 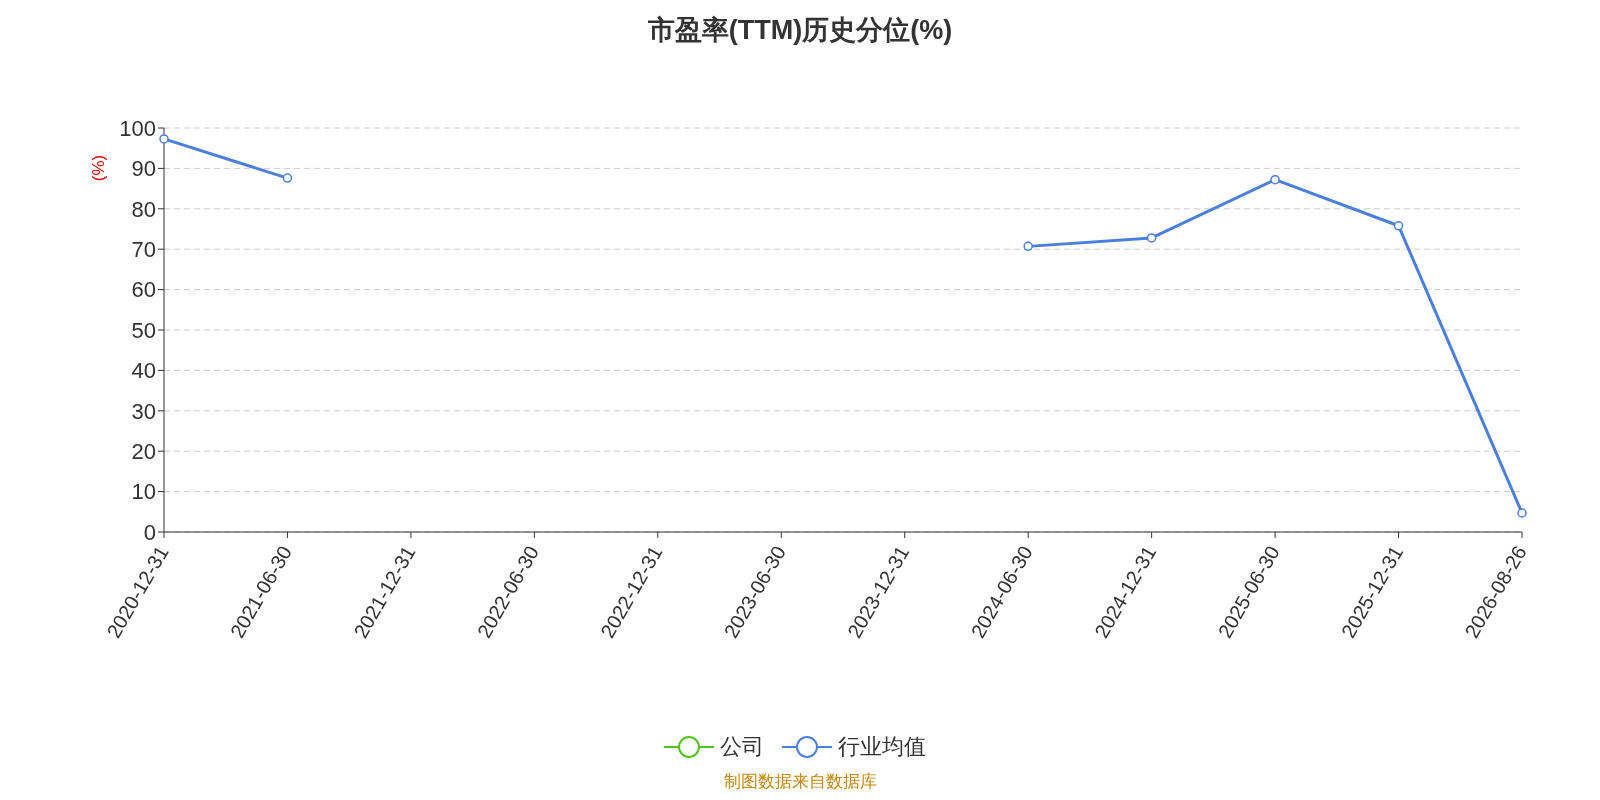 What do you see at coordinates (143, 250) in the screenshot?
I see `y-tick-label: 70` at bounding box center [143, 250].